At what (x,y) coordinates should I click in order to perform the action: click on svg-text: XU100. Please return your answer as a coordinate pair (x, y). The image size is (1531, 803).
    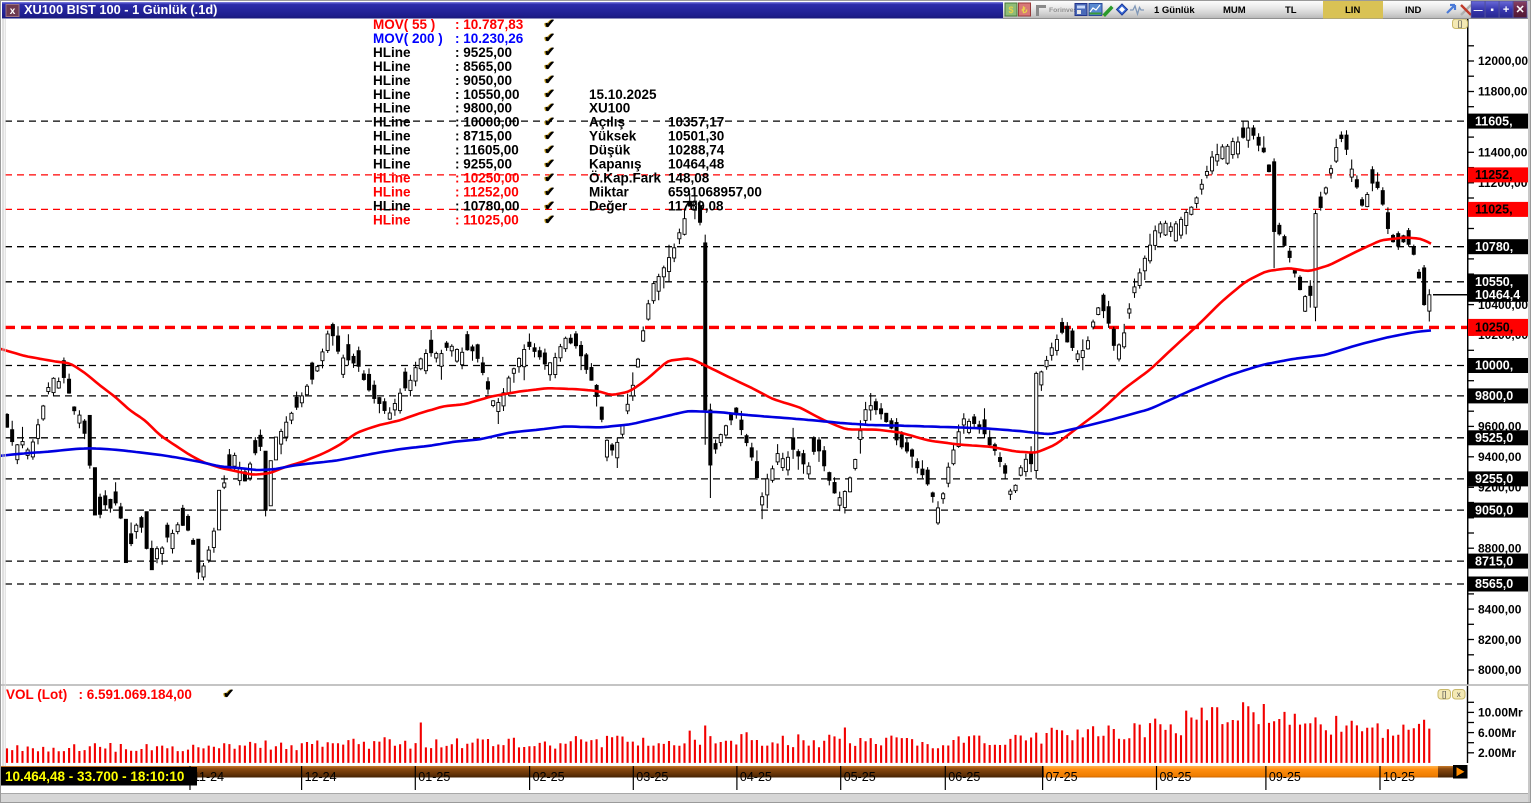
    Looking at the image, I should click on (609, 108).